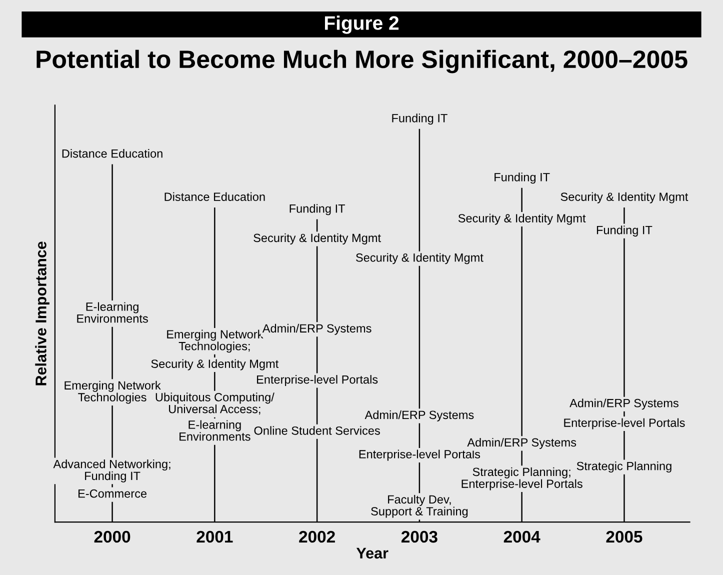  What do you see at coordinates (419, 536) in the screenshot?
I see `x-tick-label: 2003` at bounding box center [419, 536].